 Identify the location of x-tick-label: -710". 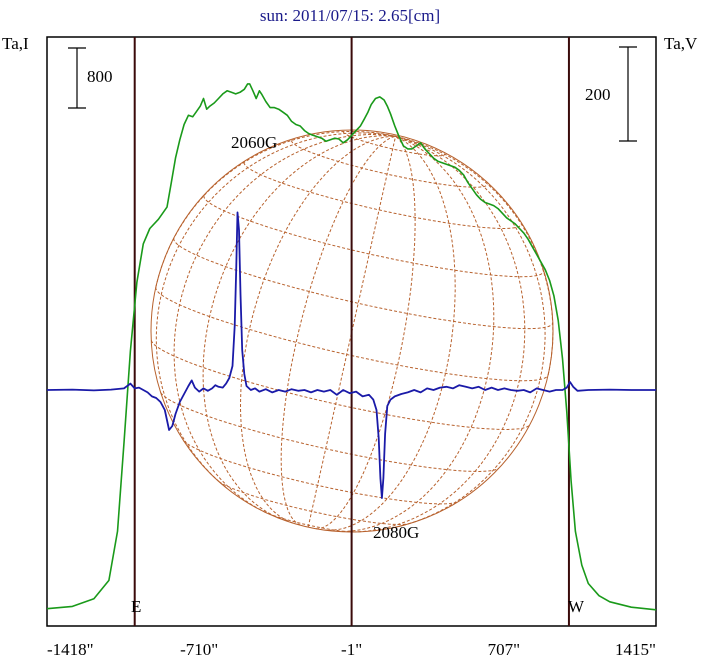
(199, 649).